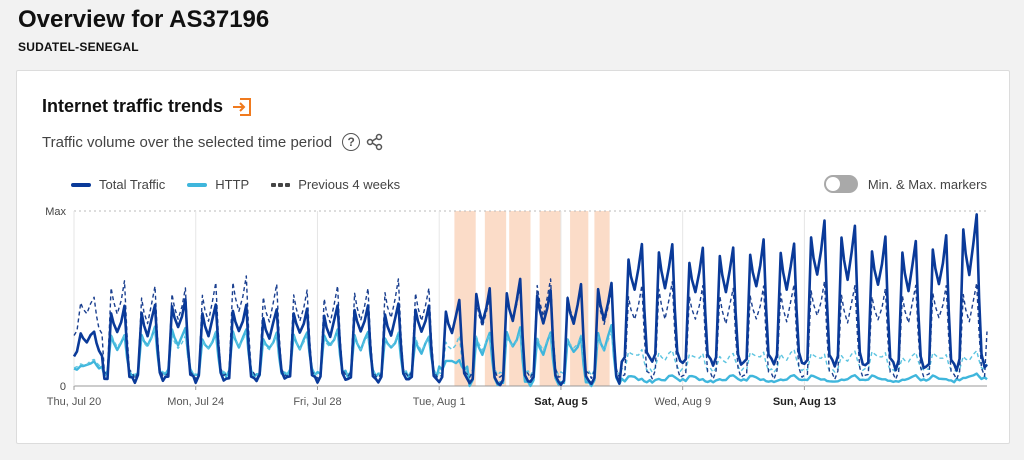  What do you see at coordinates (197, 184) in the screenshot?
I see `legend-http-swatch` at bounding box center [197, 184].